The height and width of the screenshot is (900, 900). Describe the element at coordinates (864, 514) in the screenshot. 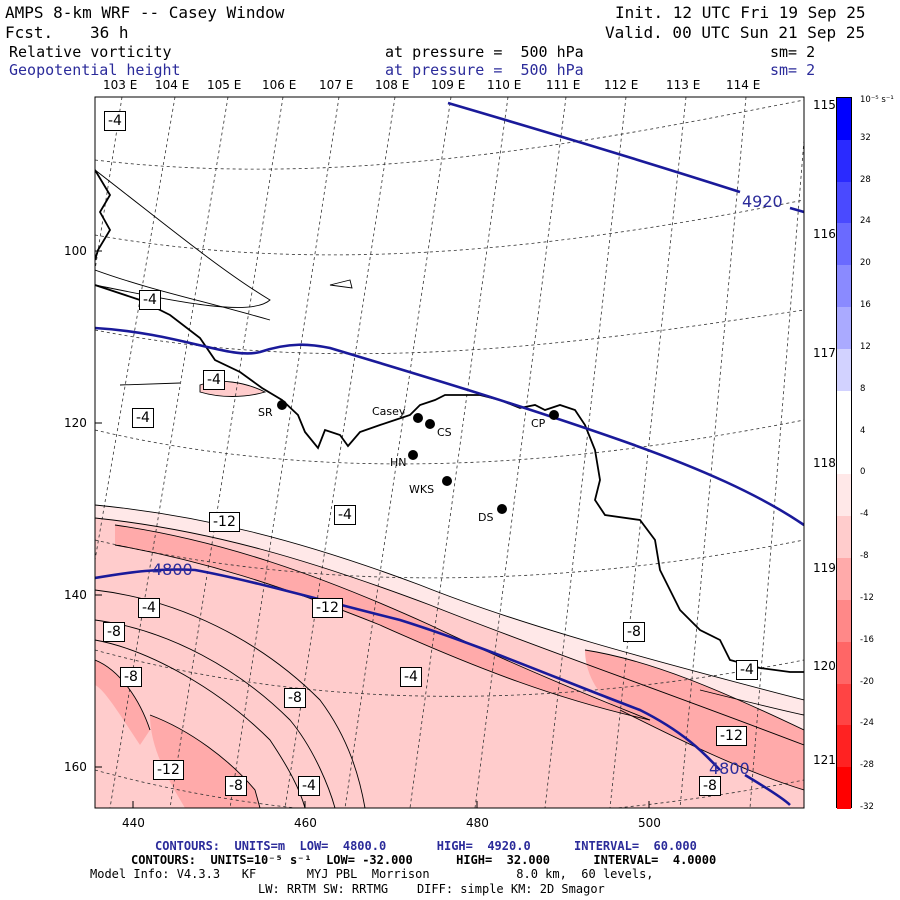

I see `colorbar-tick-label: -4` at that location.